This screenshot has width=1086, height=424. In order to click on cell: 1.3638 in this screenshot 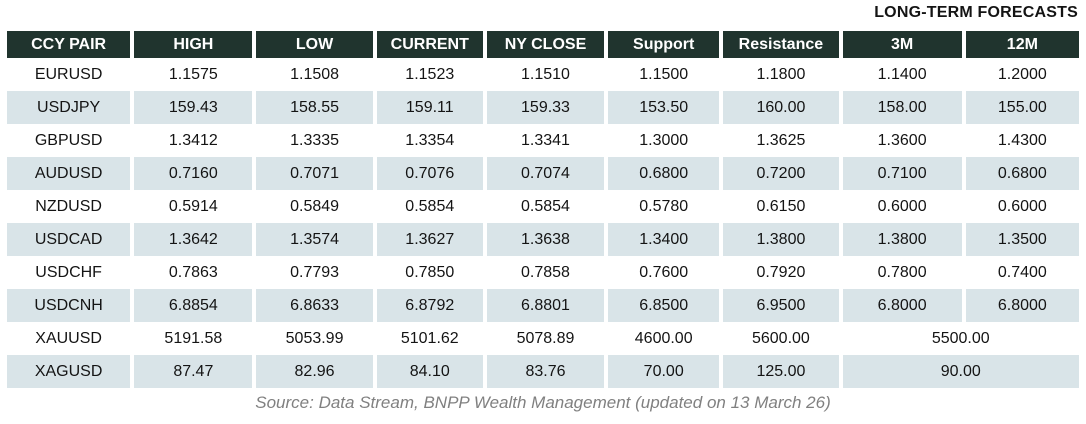, I will do `click(545, 239)`.